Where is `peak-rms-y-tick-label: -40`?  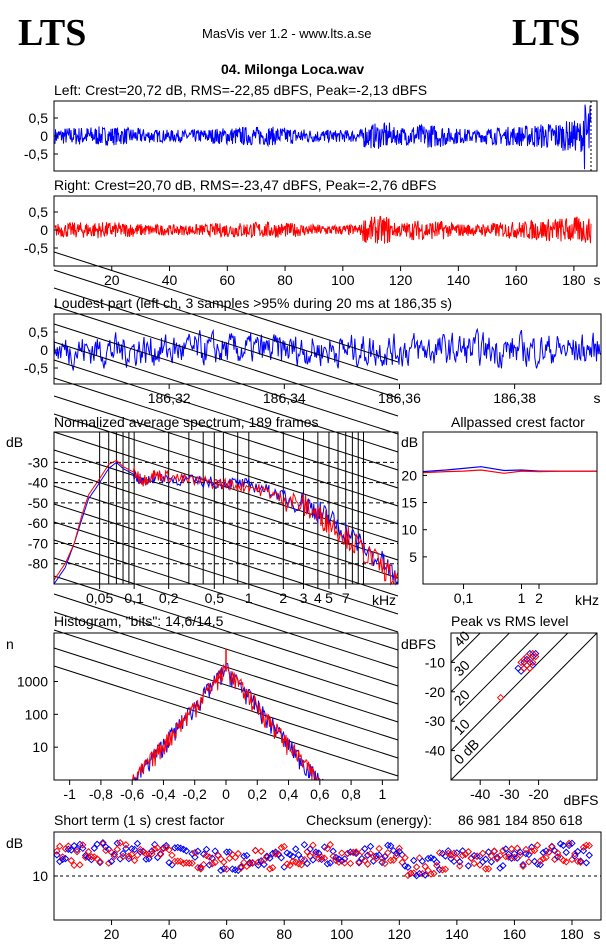
peak-rms-y-tick-label: -40 is located at coordinates (435, 751).